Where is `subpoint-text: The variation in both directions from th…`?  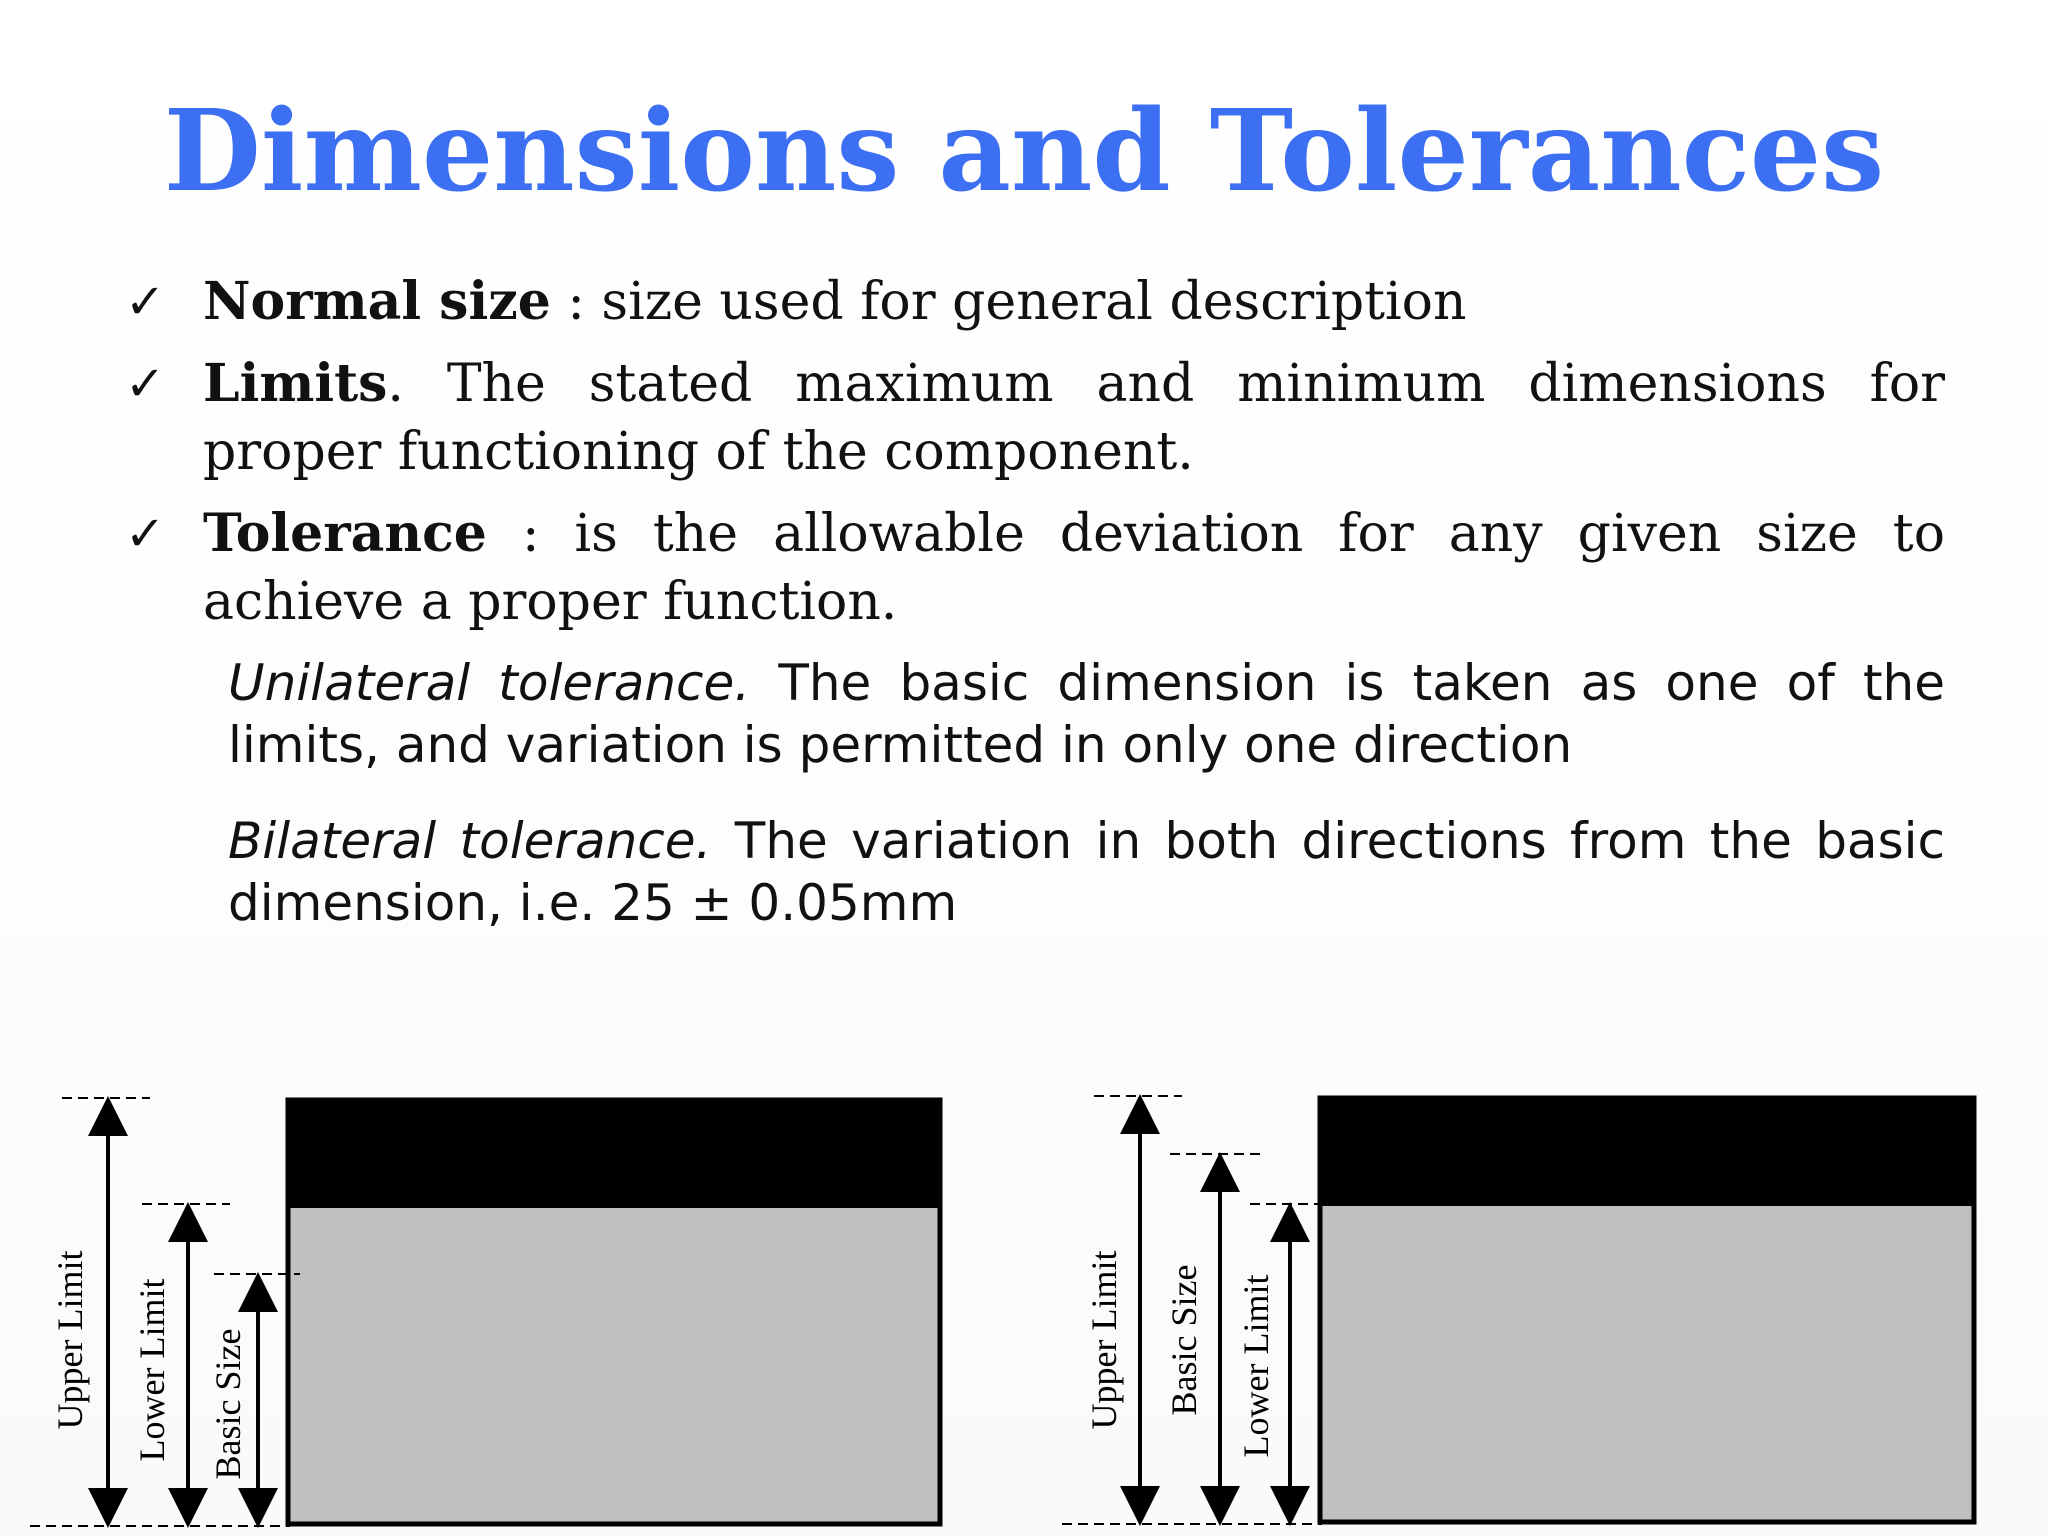 subpoint-text: The variation in both directions from th… is located at coordinates (1086, 872).